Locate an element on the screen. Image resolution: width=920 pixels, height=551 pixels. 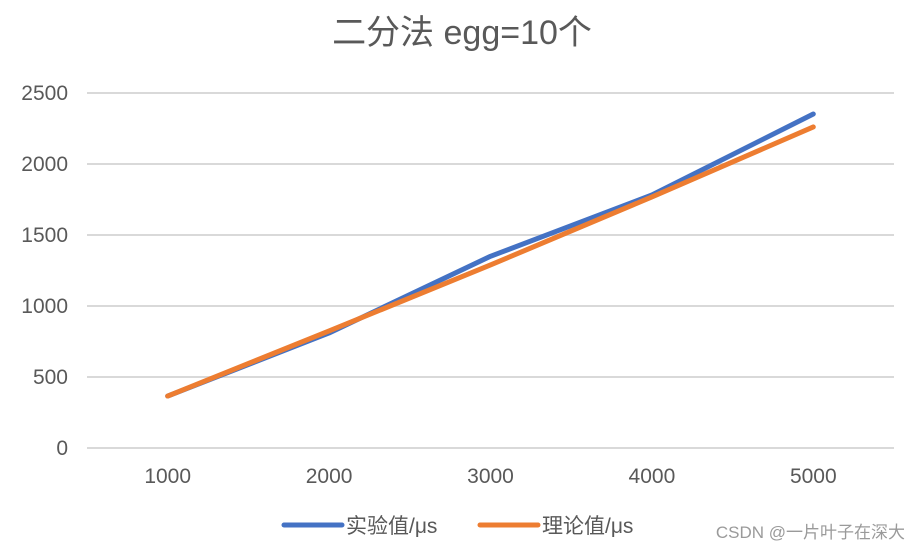
x-tick-label: 2000 is located at coordinates (329, 476).